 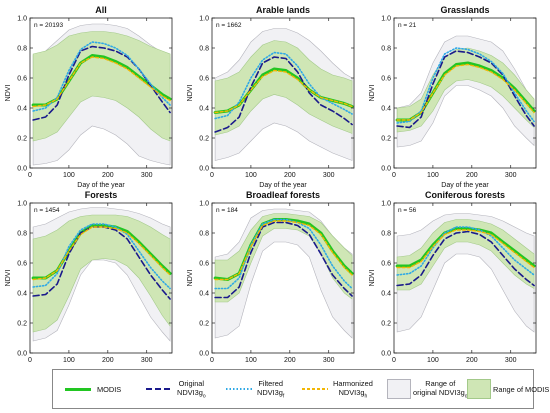 I want to click on legend-item-original: Original NDVI3go, so click(x=183, y=389).